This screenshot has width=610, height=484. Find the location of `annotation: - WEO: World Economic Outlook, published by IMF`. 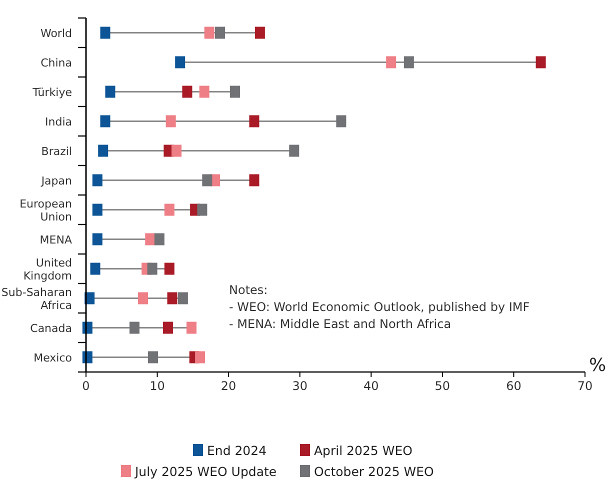

annotation: - WEO: World Economic Outlook, published by IMF is located at coordinates (379, 307).